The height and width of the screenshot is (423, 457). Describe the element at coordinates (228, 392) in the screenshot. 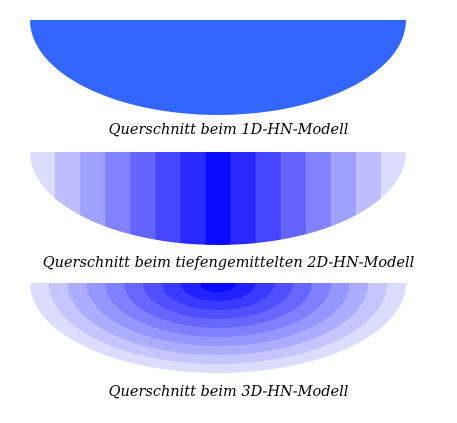

I see `caption-3d: Querschnitt beim 3D-HN-Modell` at that location.